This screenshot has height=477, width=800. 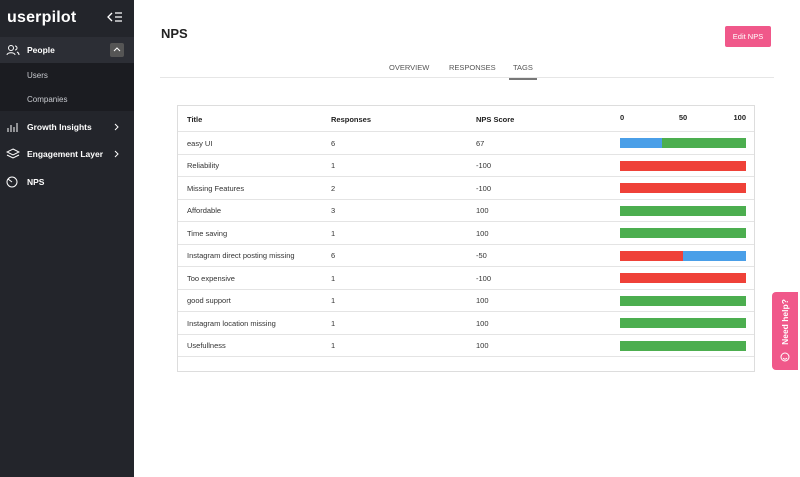 What do you see at coordinates (174, 33) in the screenshot?
I see `page-title: NPS` at bounding box center [174, 33].